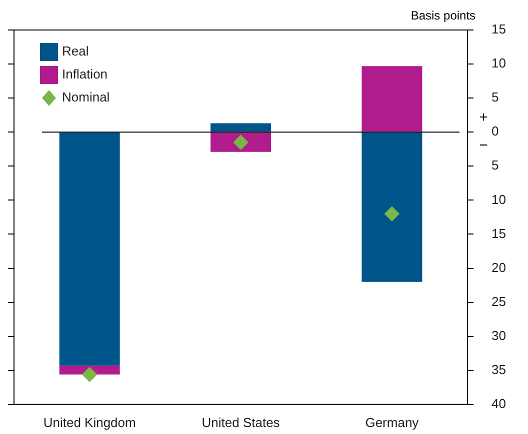 This screenshot has width=528, height=434. I want to click on y-tick-label: 30, so click(499, 335).